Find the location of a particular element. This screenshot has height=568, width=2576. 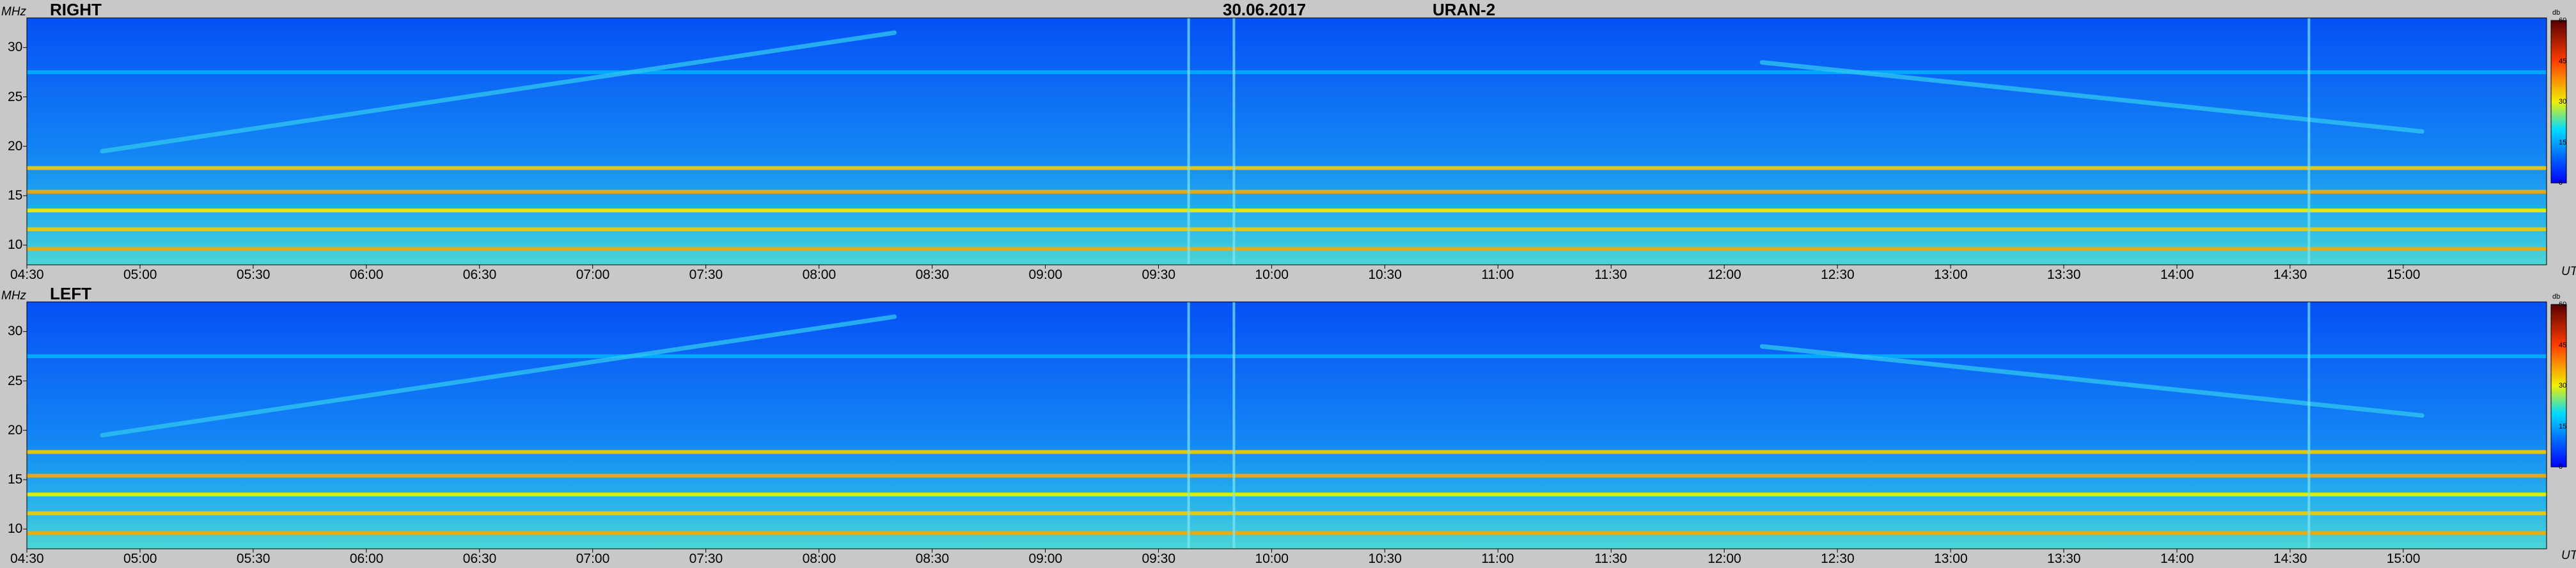

instrument-title: URAN-2 is located at coordinates (1464, 9).